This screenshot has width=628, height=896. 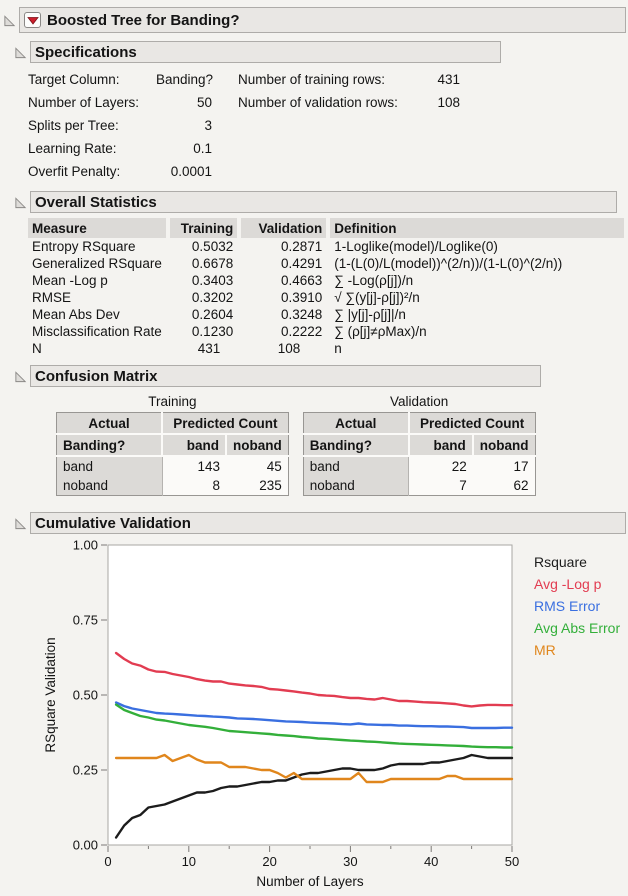 I want to click on cumulative-validation-header-bar: Cumulative Validation, so click(x=328, y=523).